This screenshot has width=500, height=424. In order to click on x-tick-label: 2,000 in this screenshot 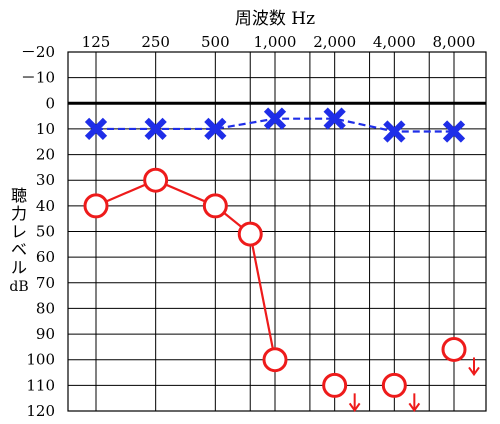, I will do `click(334, 42)`.